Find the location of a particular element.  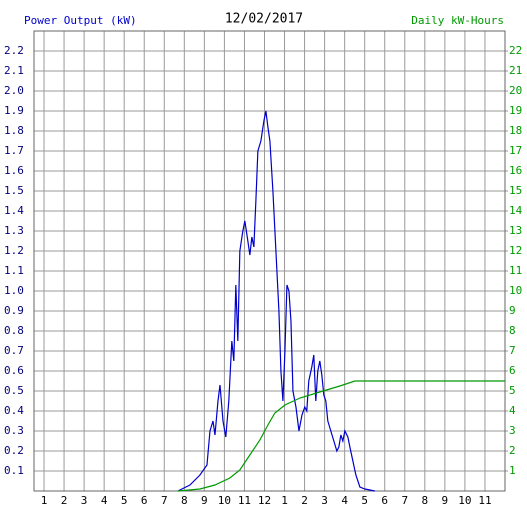

series-line is located at coordinates (341, 436).